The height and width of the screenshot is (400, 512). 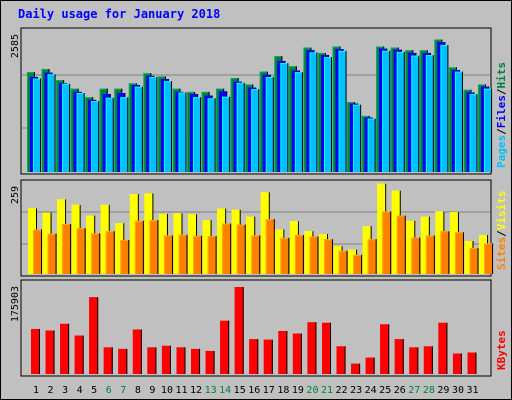 I want to click on legend-entry-files: Files, so click(x=501, y=111).